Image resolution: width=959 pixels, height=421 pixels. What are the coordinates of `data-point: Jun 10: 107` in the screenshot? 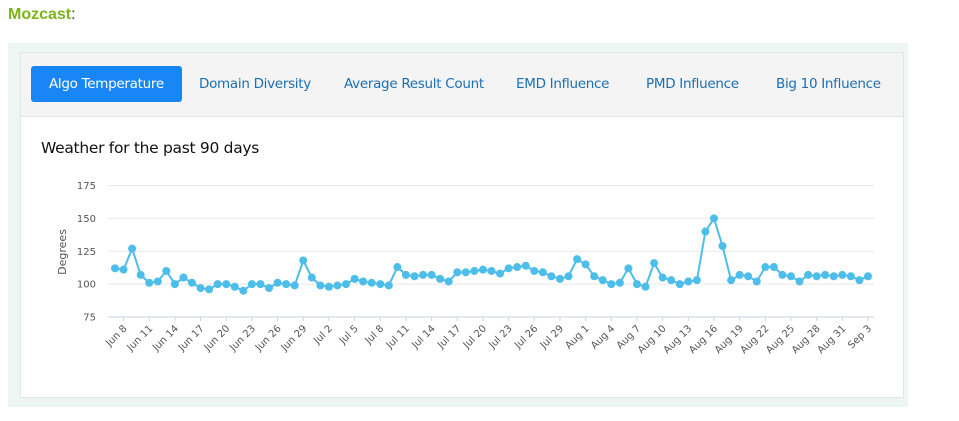 It's located at (140, 274).